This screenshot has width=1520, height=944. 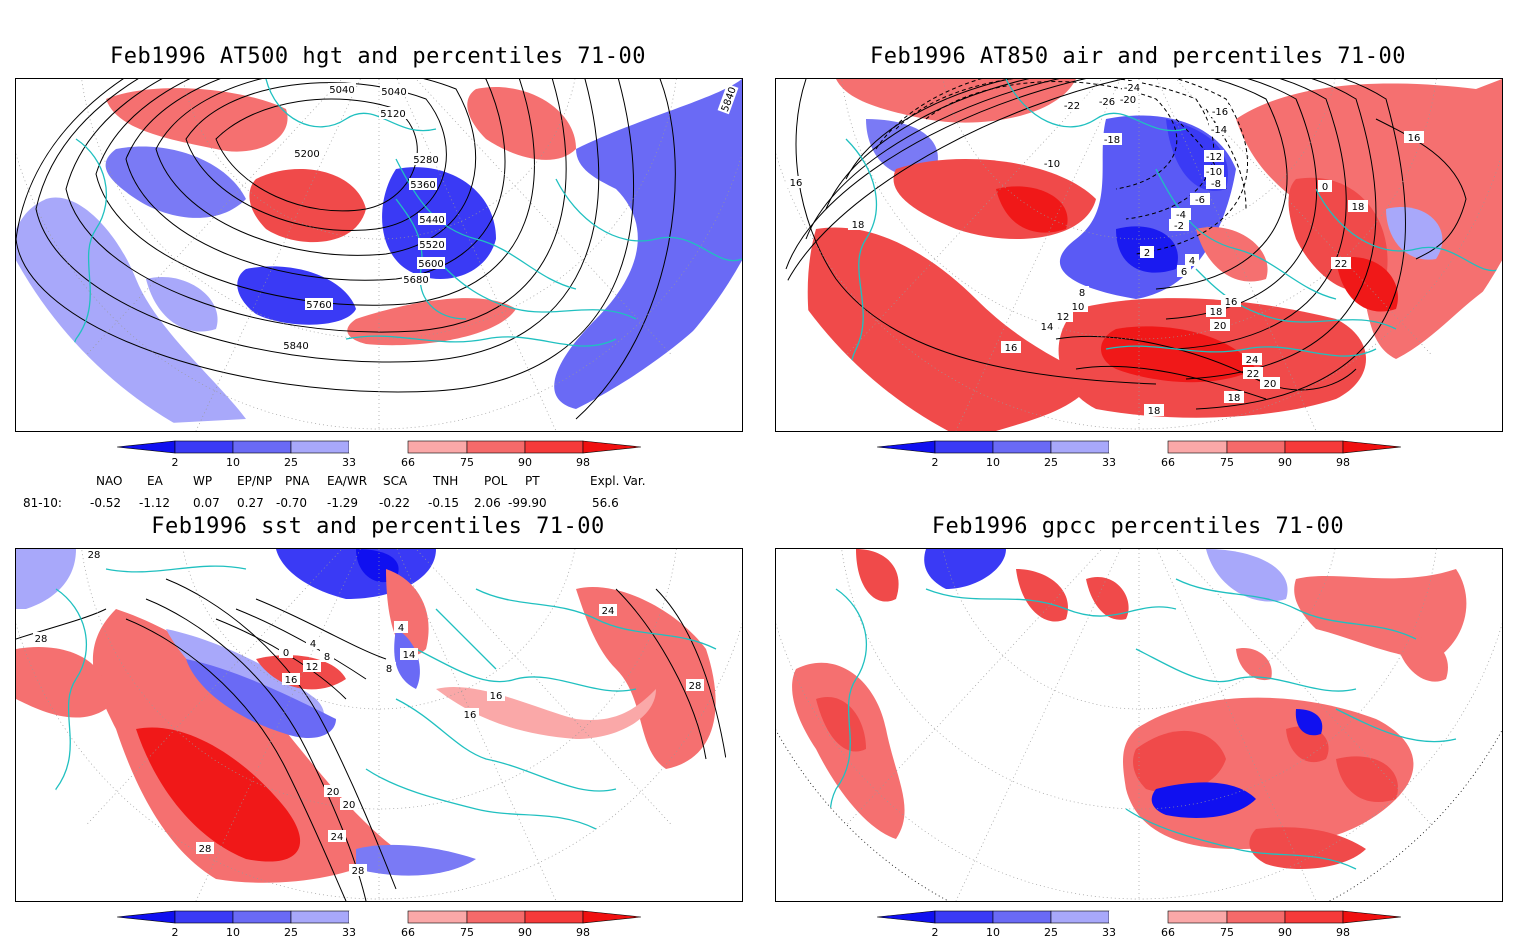 I want to click on index-header-nao: NAO, so click(x=109, y=481).